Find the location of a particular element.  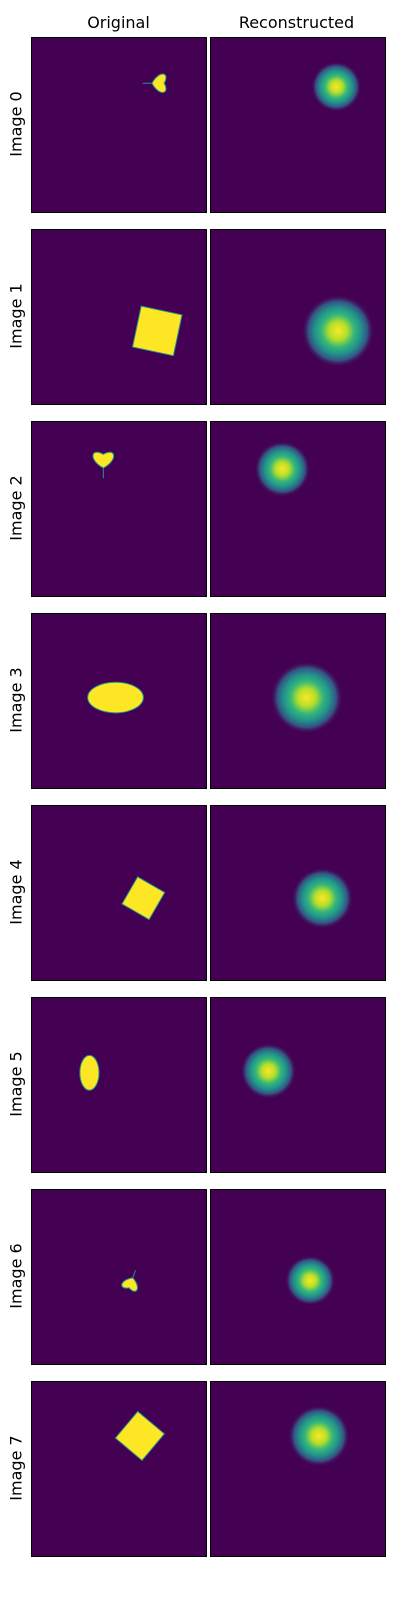

row-label-image-7: Image 7 is located at coordinates (16, 1468).